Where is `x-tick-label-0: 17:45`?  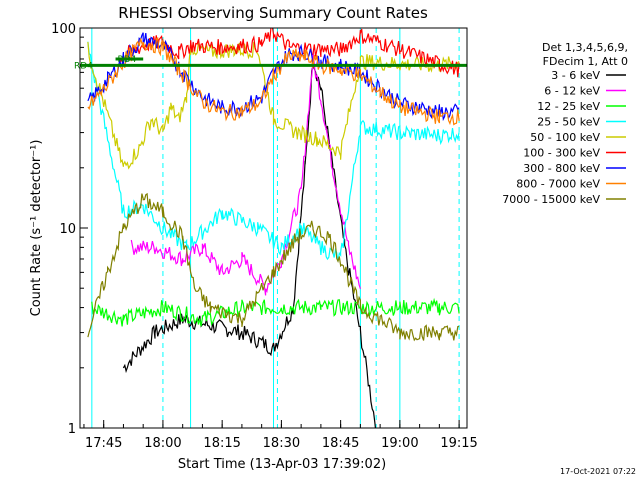 x-tick-label-0: 17:45 is located at coordinates (103, 443).